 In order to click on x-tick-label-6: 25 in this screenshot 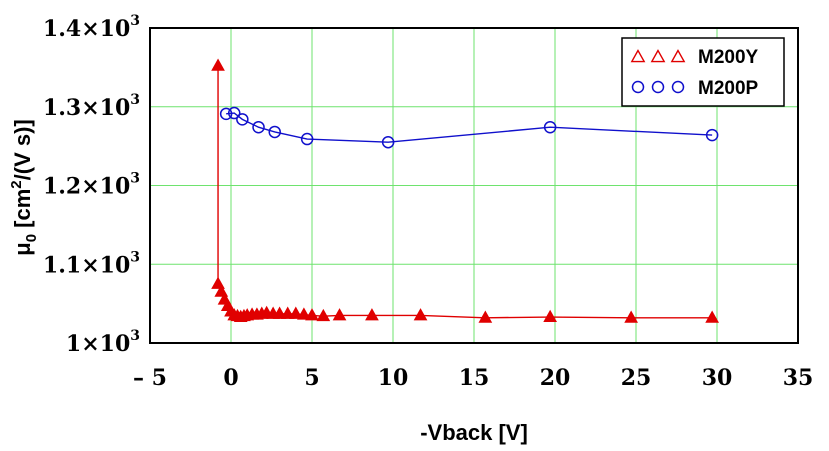, I will do `click(636, 378)`.